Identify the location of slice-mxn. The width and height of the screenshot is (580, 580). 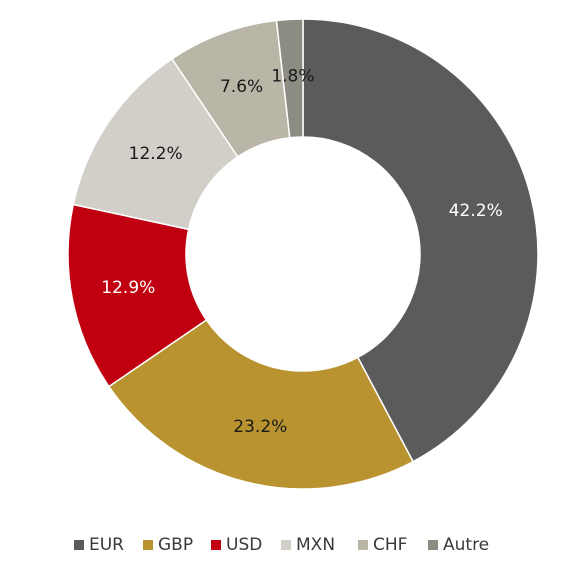
(155, 144).